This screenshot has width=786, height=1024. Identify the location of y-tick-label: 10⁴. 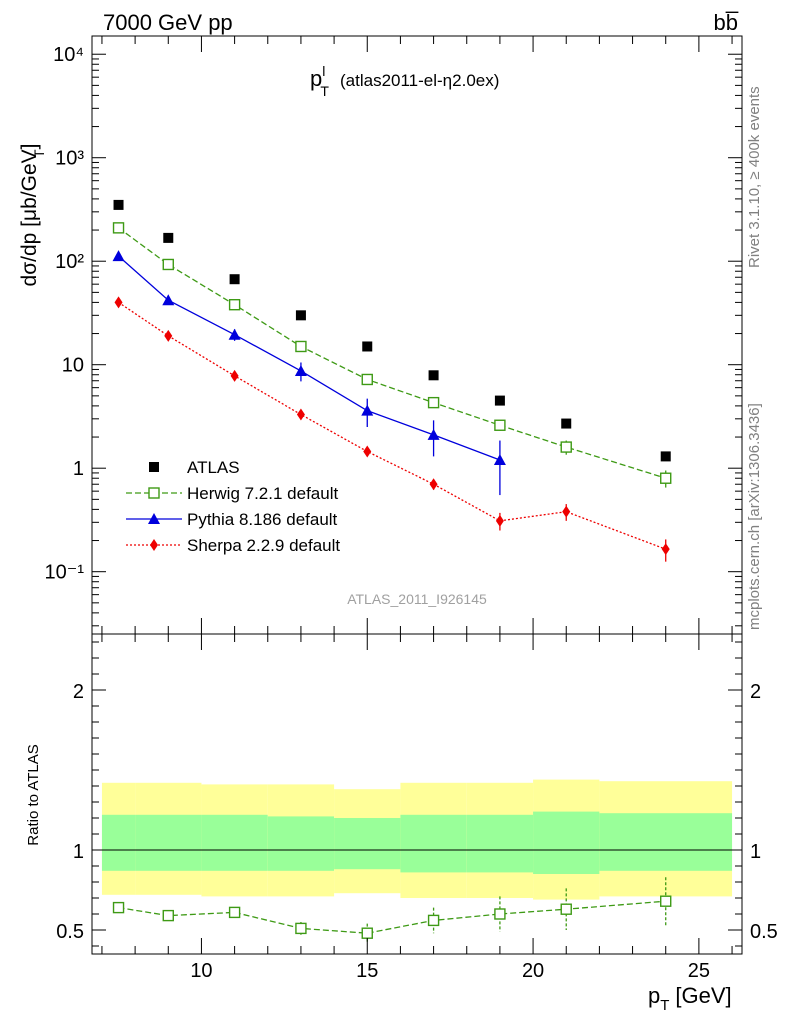
(68, 55).